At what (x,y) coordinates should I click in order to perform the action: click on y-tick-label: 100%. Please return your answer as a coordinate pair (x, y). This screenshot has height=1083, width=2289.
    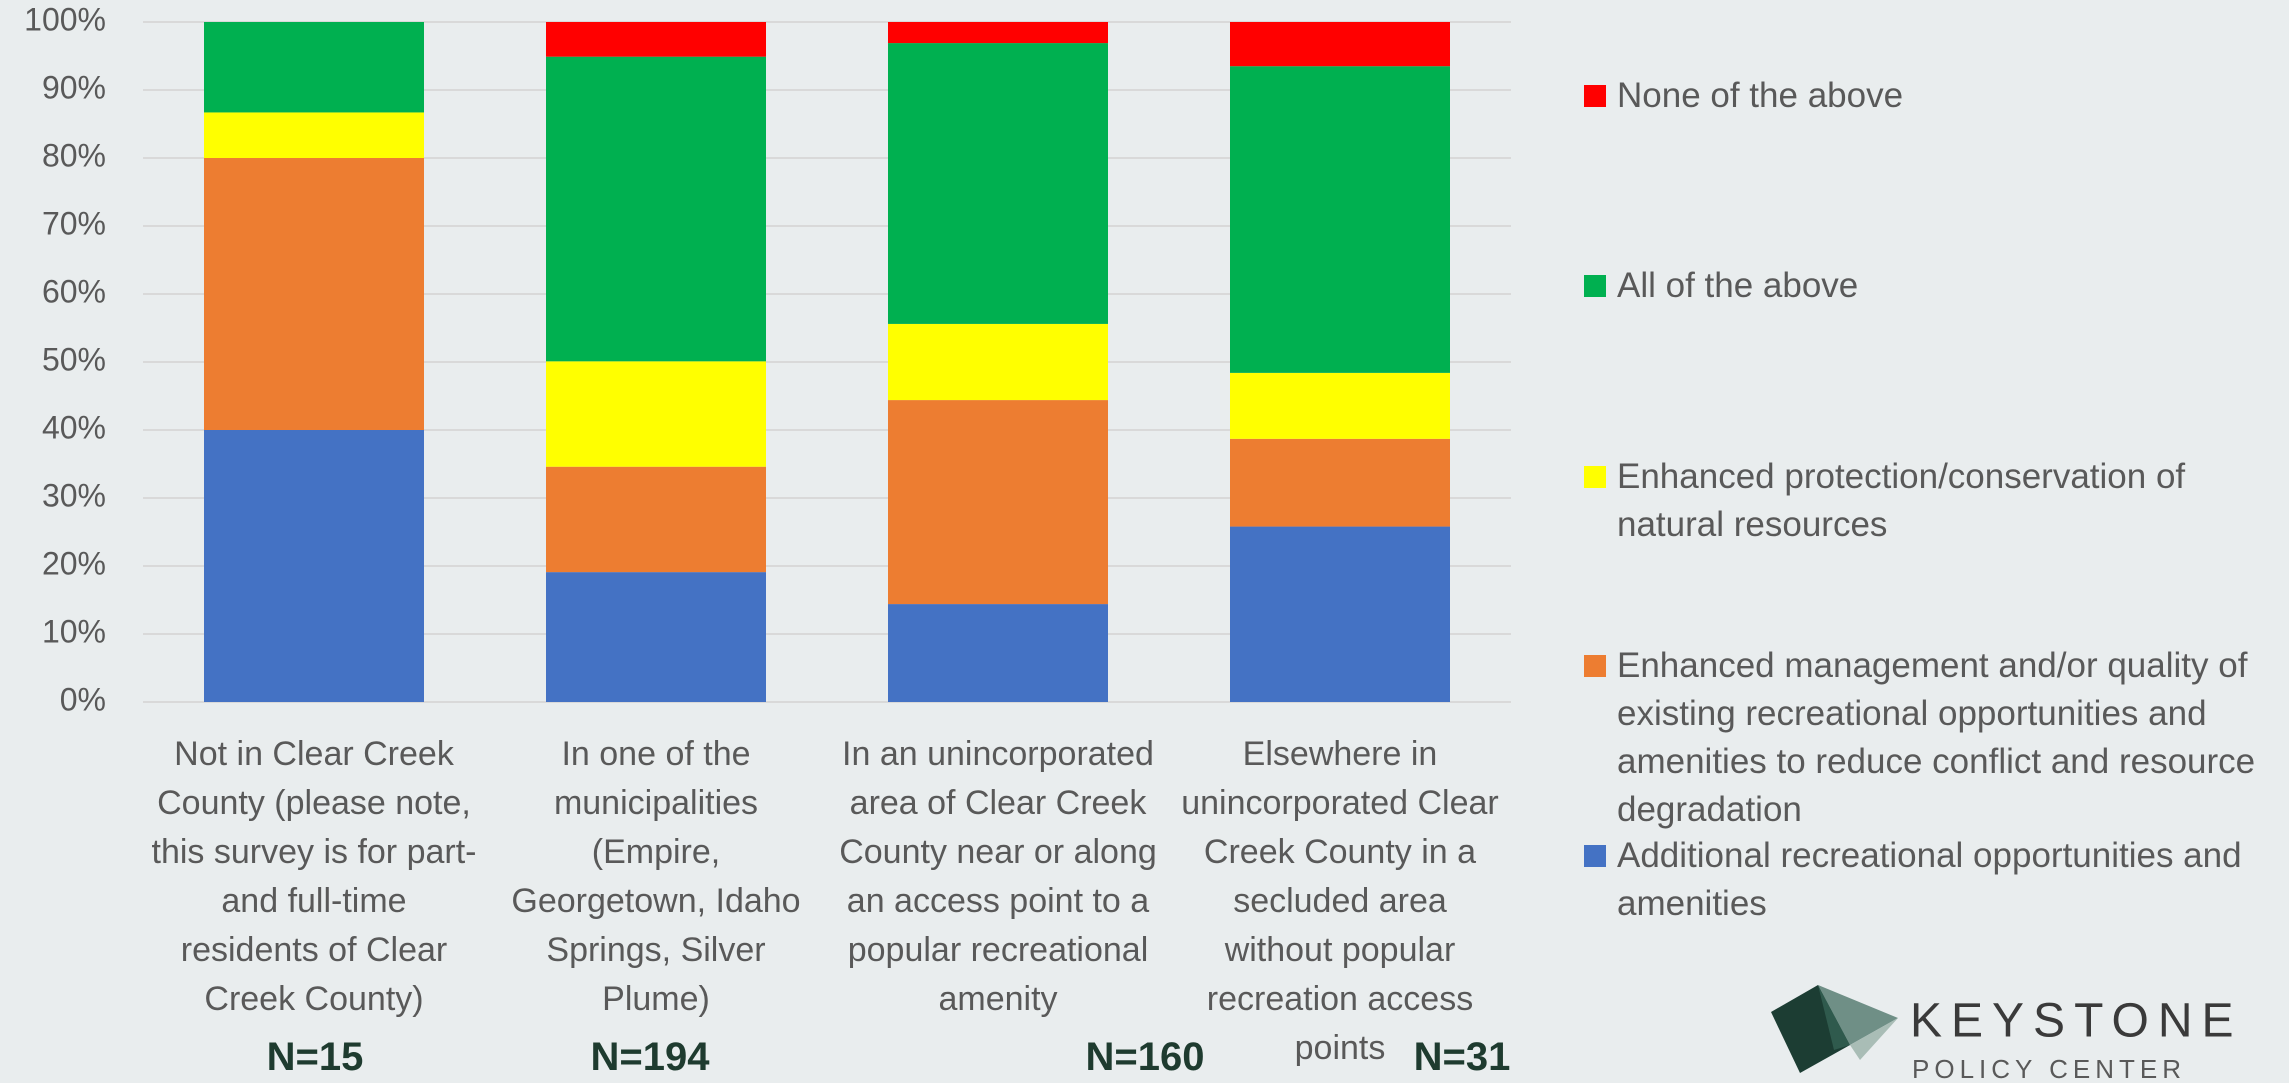
    Looking at the image, I should click on (65, 19).